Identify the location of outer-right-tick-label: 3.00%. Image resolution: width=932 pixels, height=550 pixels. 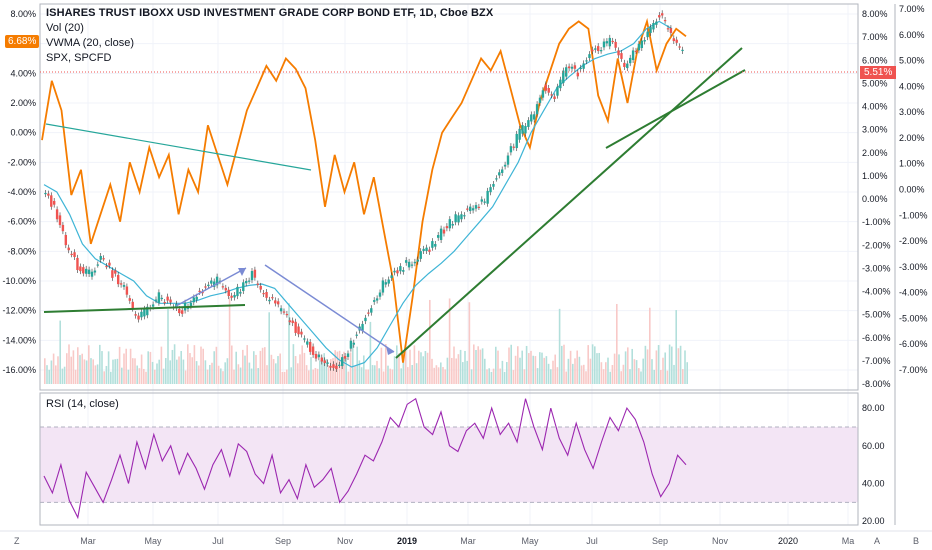
(912, 112).